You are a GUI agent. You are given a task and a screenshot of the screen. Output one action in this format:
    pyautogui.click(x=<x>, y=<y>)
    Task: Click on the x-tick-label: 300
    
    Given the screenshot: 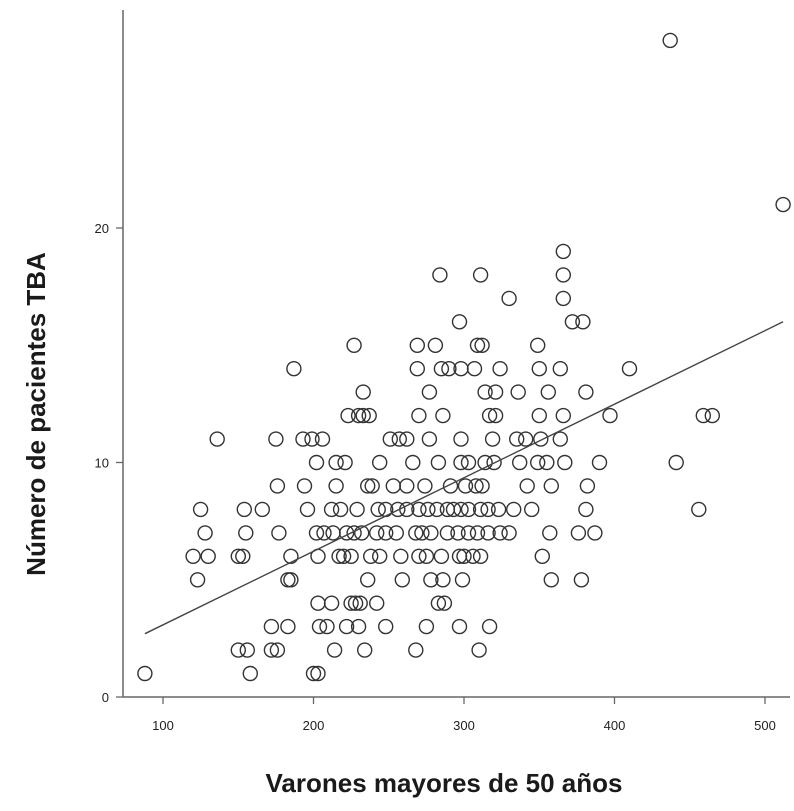 What is the action you would take?
    pyautogui.click(x=464, y=725)
    